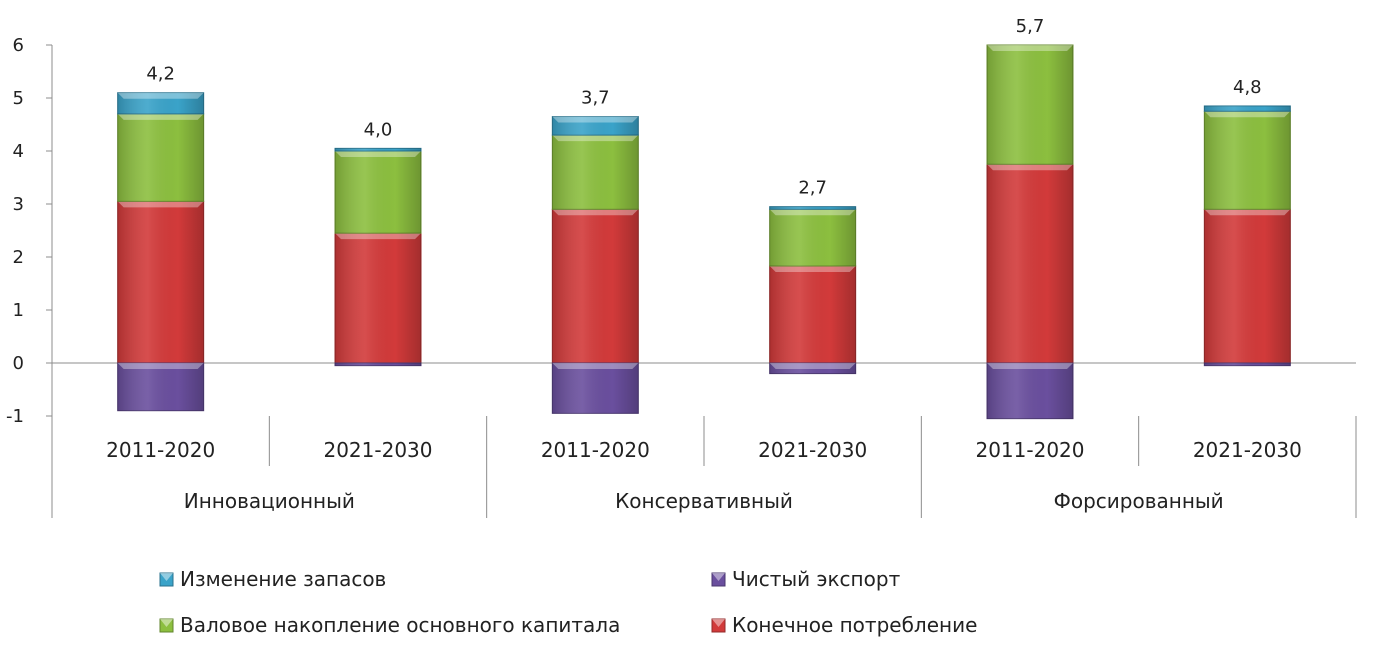  I want to click on y-tick-label: 6, so click(18, 45).